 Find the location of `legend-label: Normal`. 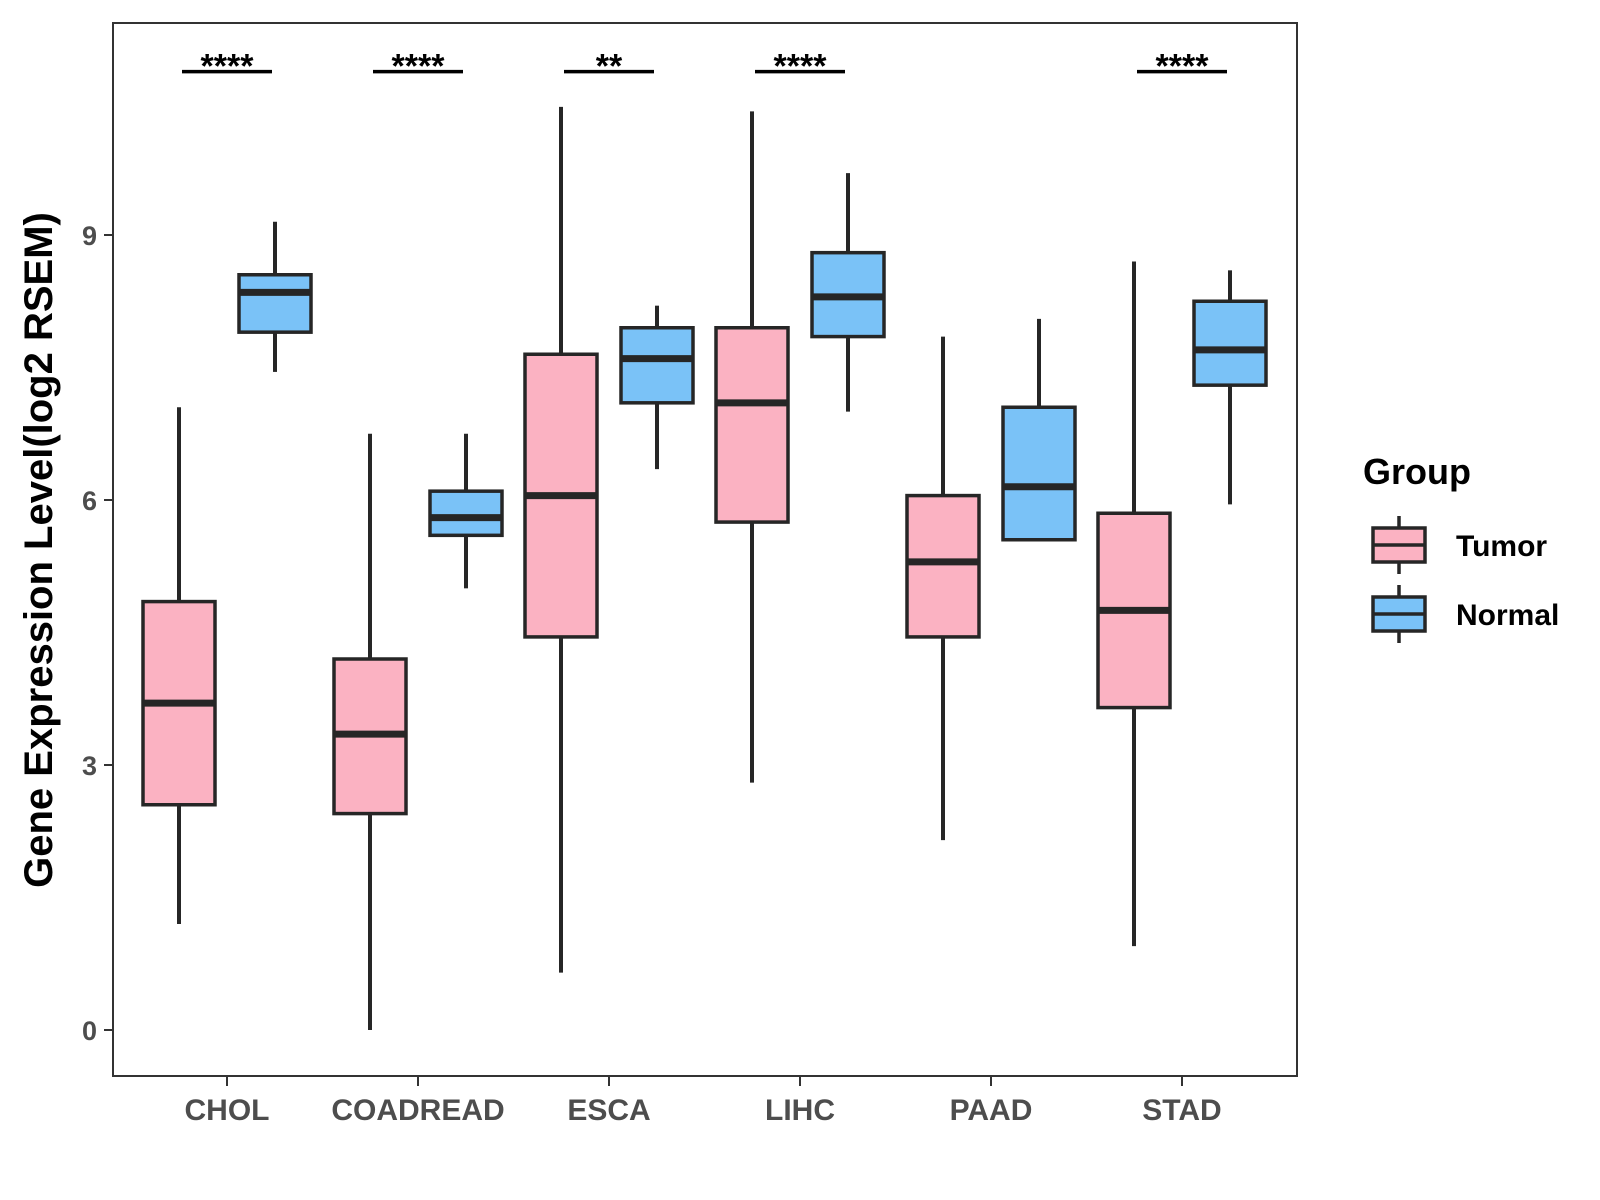

legend-label: Normal is located at coordinates (1507, 615).